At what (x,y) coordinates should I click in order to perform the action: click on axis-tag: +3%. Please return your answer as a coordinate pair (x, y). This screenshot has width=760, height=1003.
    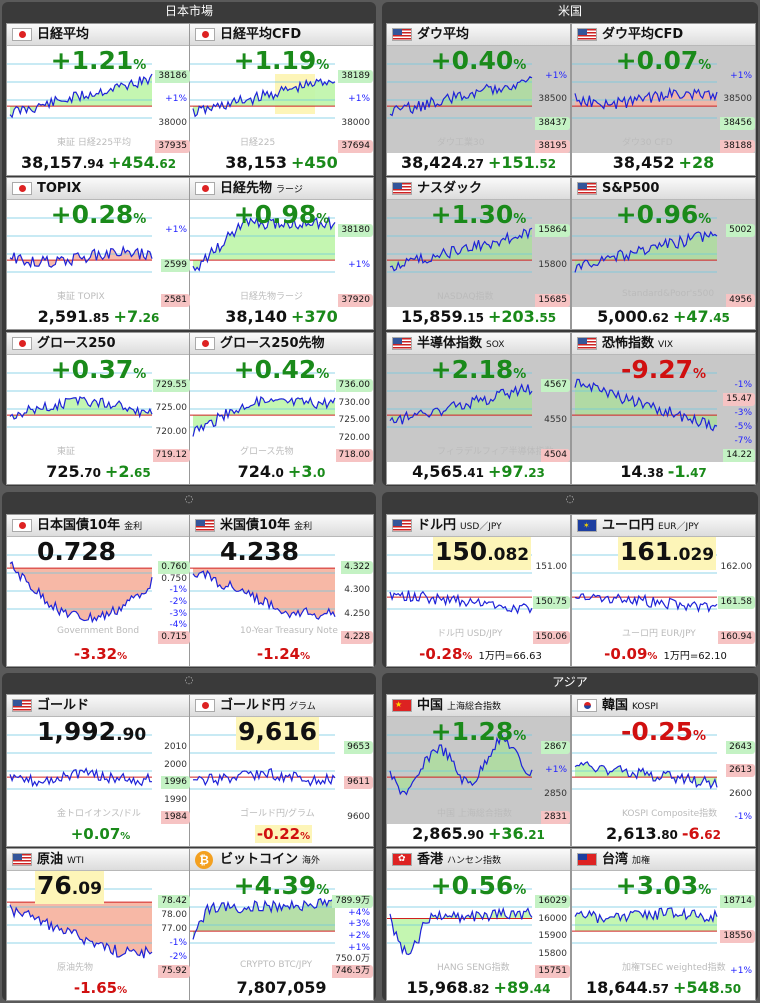
    Looking at the image, I should click on (359, 924).